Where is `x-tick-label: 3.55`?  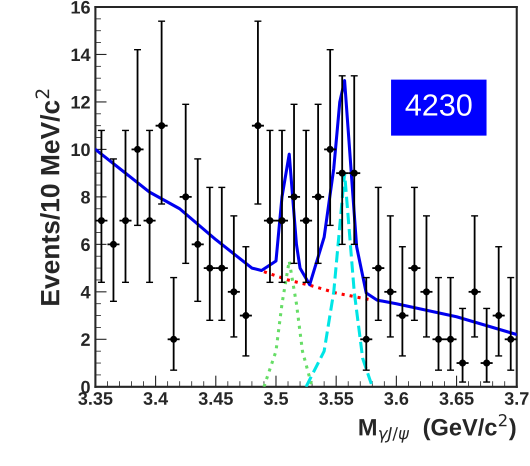 x-tick-label: 3.55 is located at coordinates (336, 398).